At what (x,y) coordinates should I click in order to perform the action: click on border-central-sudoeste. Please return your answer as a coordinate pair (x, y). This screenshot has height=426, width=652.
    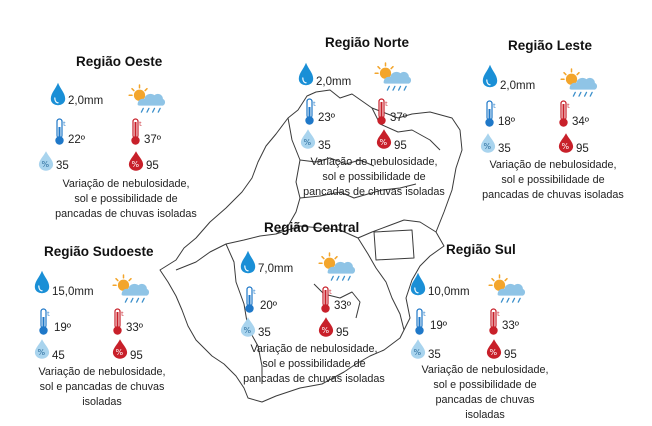
    Looking at the image, I should click on (244, 313).